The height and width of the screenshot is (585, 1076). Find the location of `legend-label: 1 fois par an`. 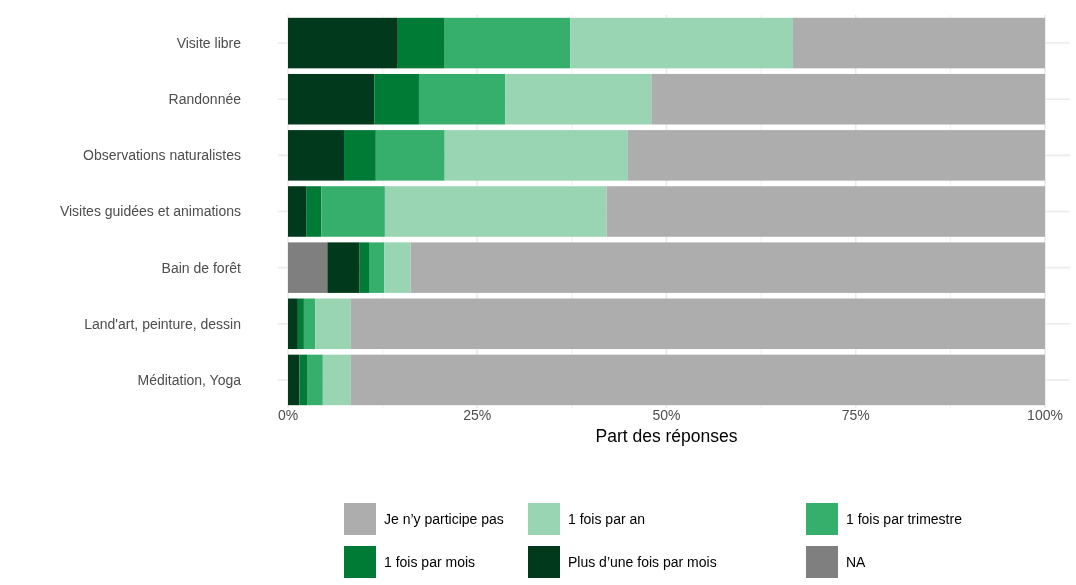

legend-label: 1 fois par an is located at coordinates (607, 518).